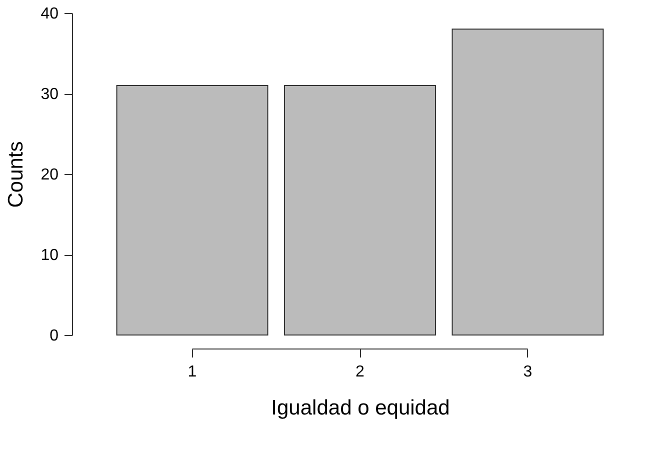 This screenshot has width=647, height=450. What do you see at coordinates (527, 372) in the screenshot?
I see `x-tick-label: 3` at bounding box center [527, 372].